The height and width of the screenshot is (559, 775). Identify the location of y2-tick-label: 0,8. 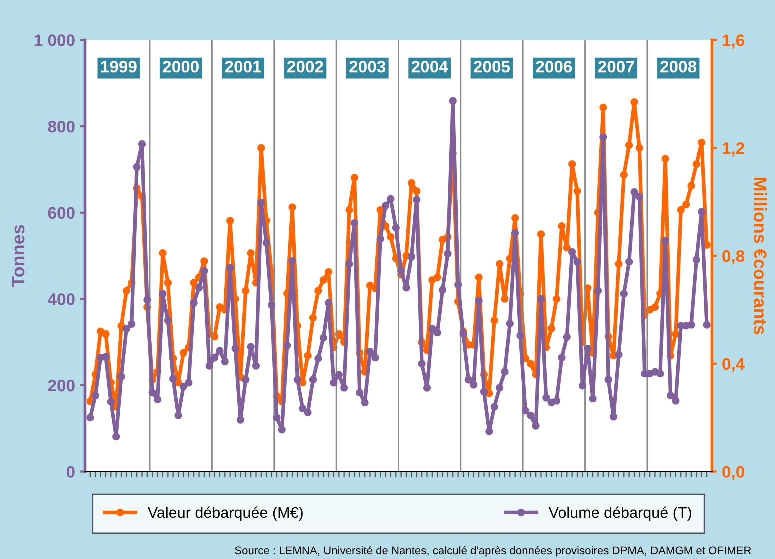
(733, 257).